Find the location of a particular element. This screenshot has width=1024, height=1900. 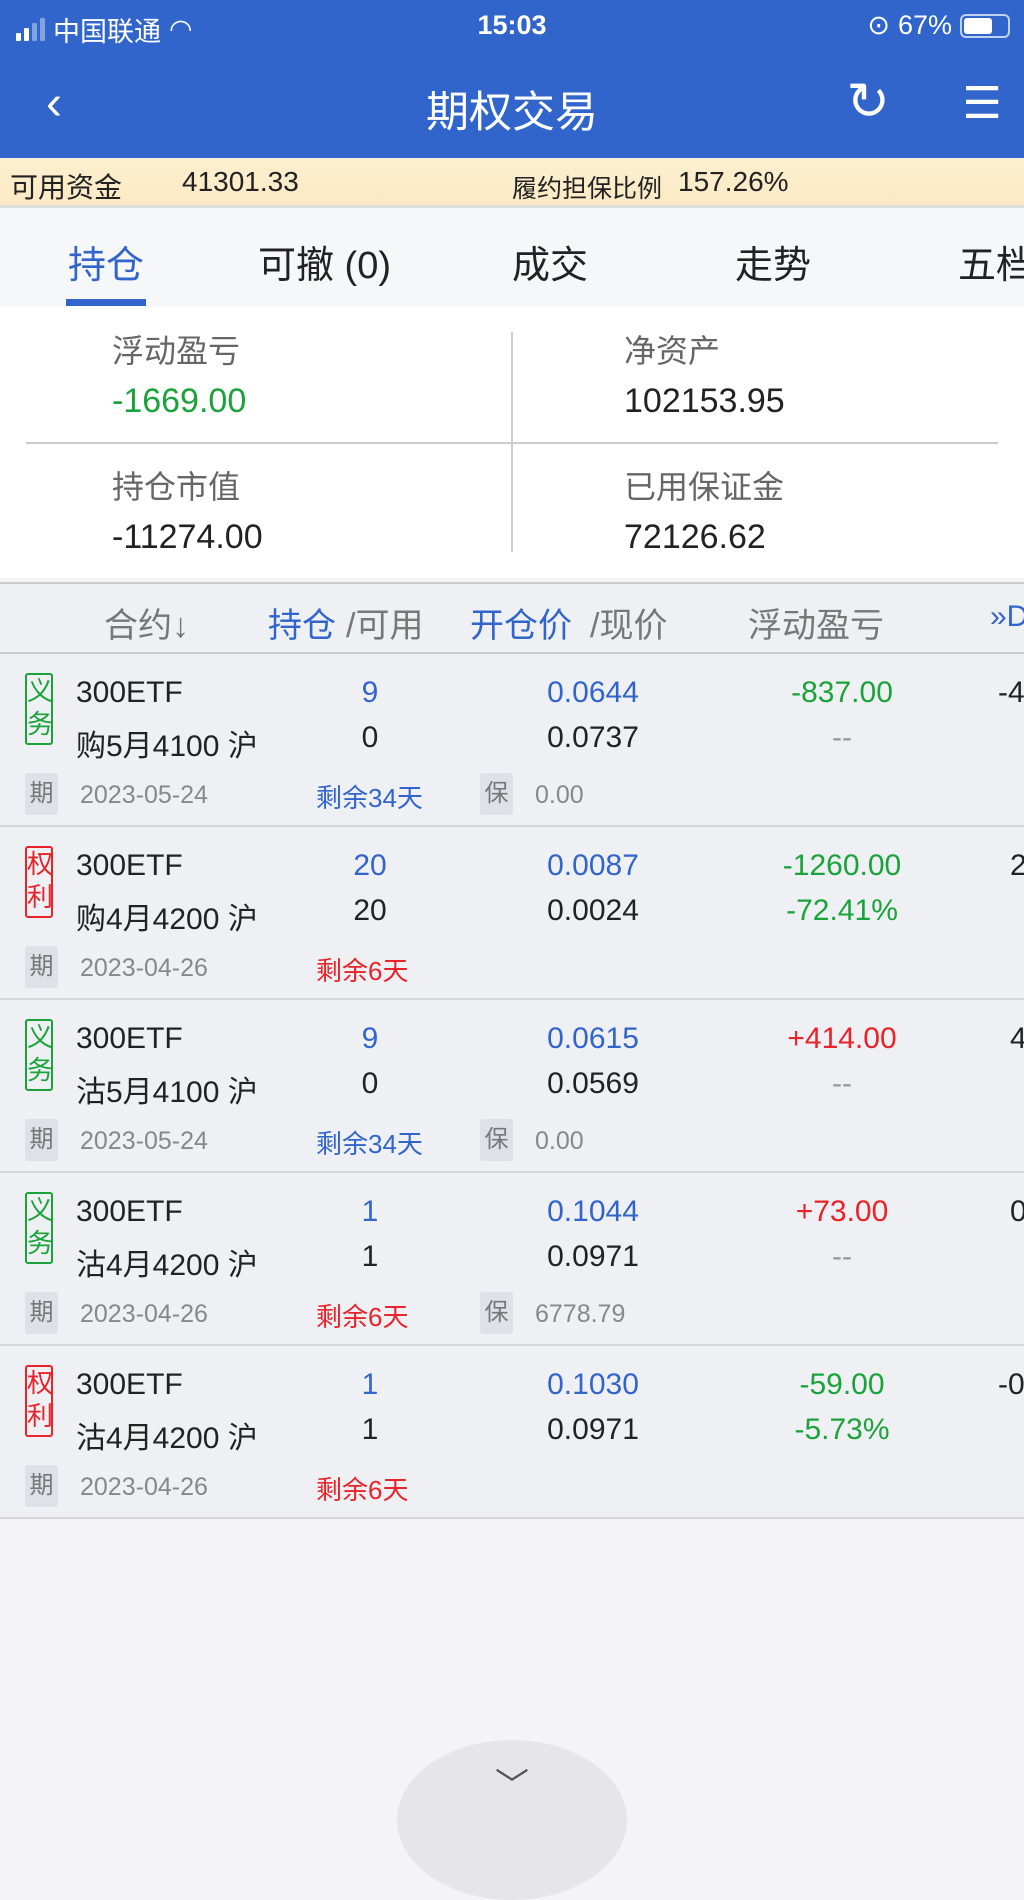

available-qty: 20 is located at coordinates (370, 910).